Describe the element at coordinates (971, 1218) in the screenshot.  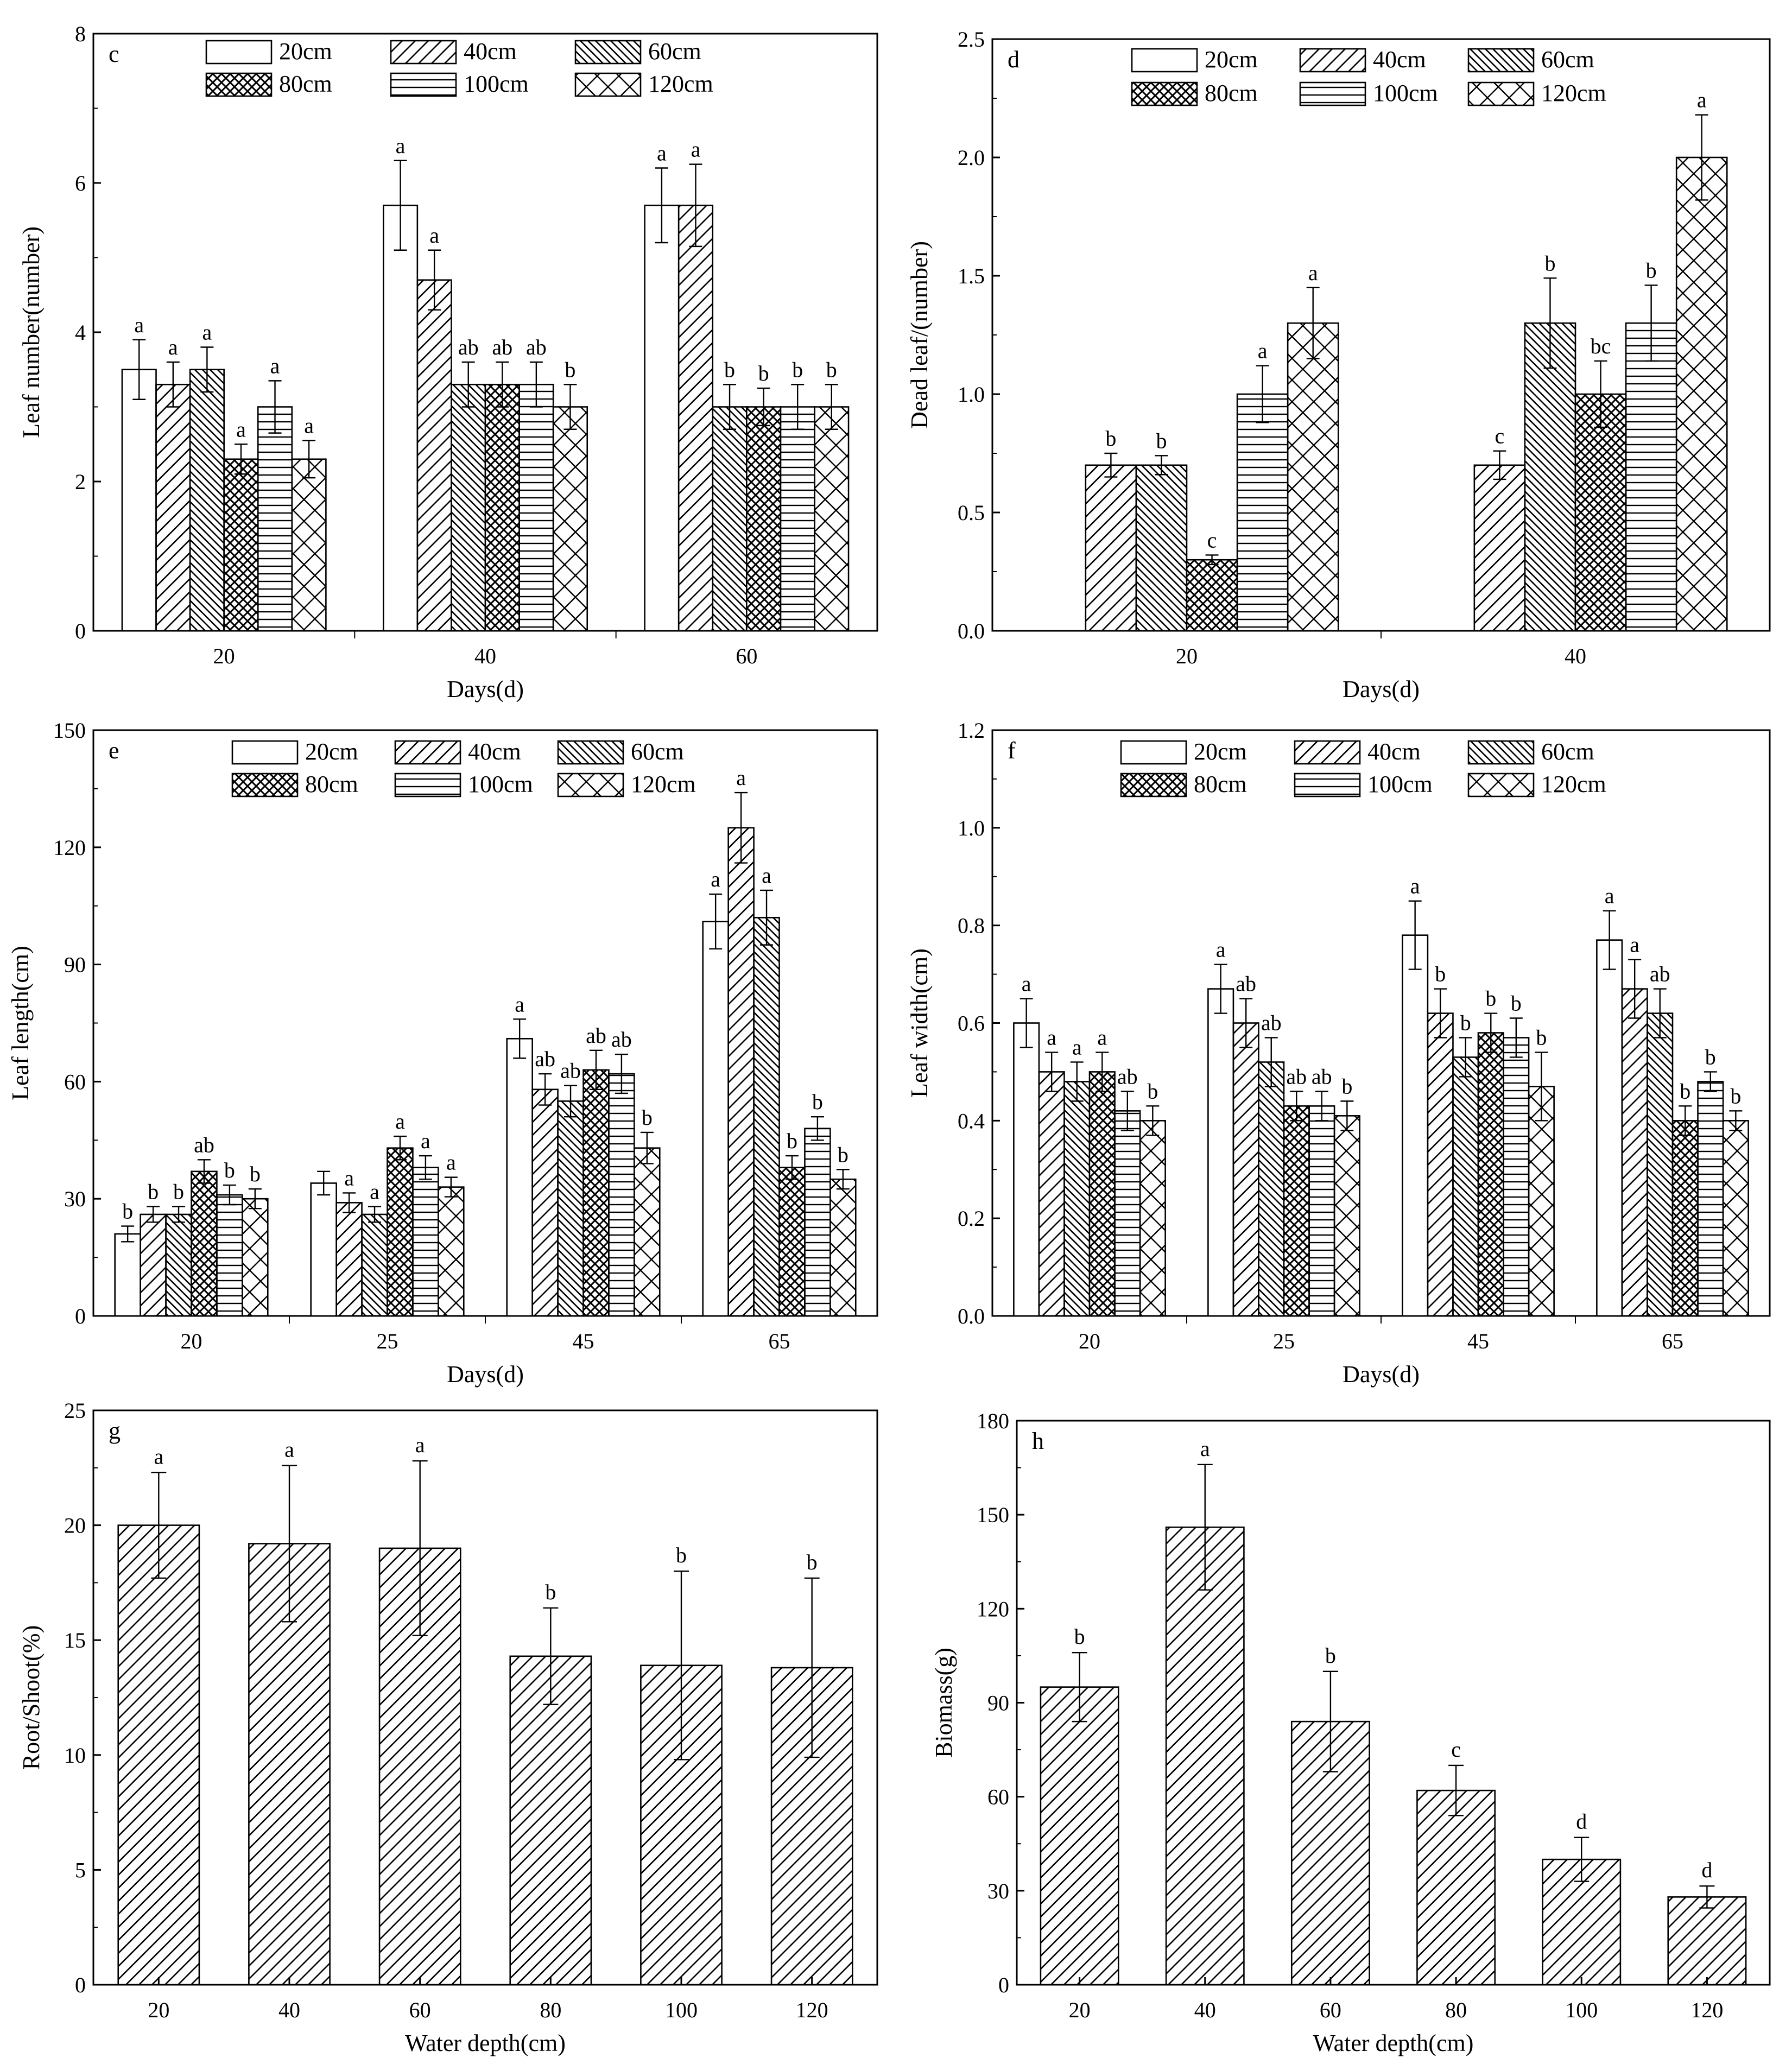
I see `y-tick-label: 0.2` at that location.